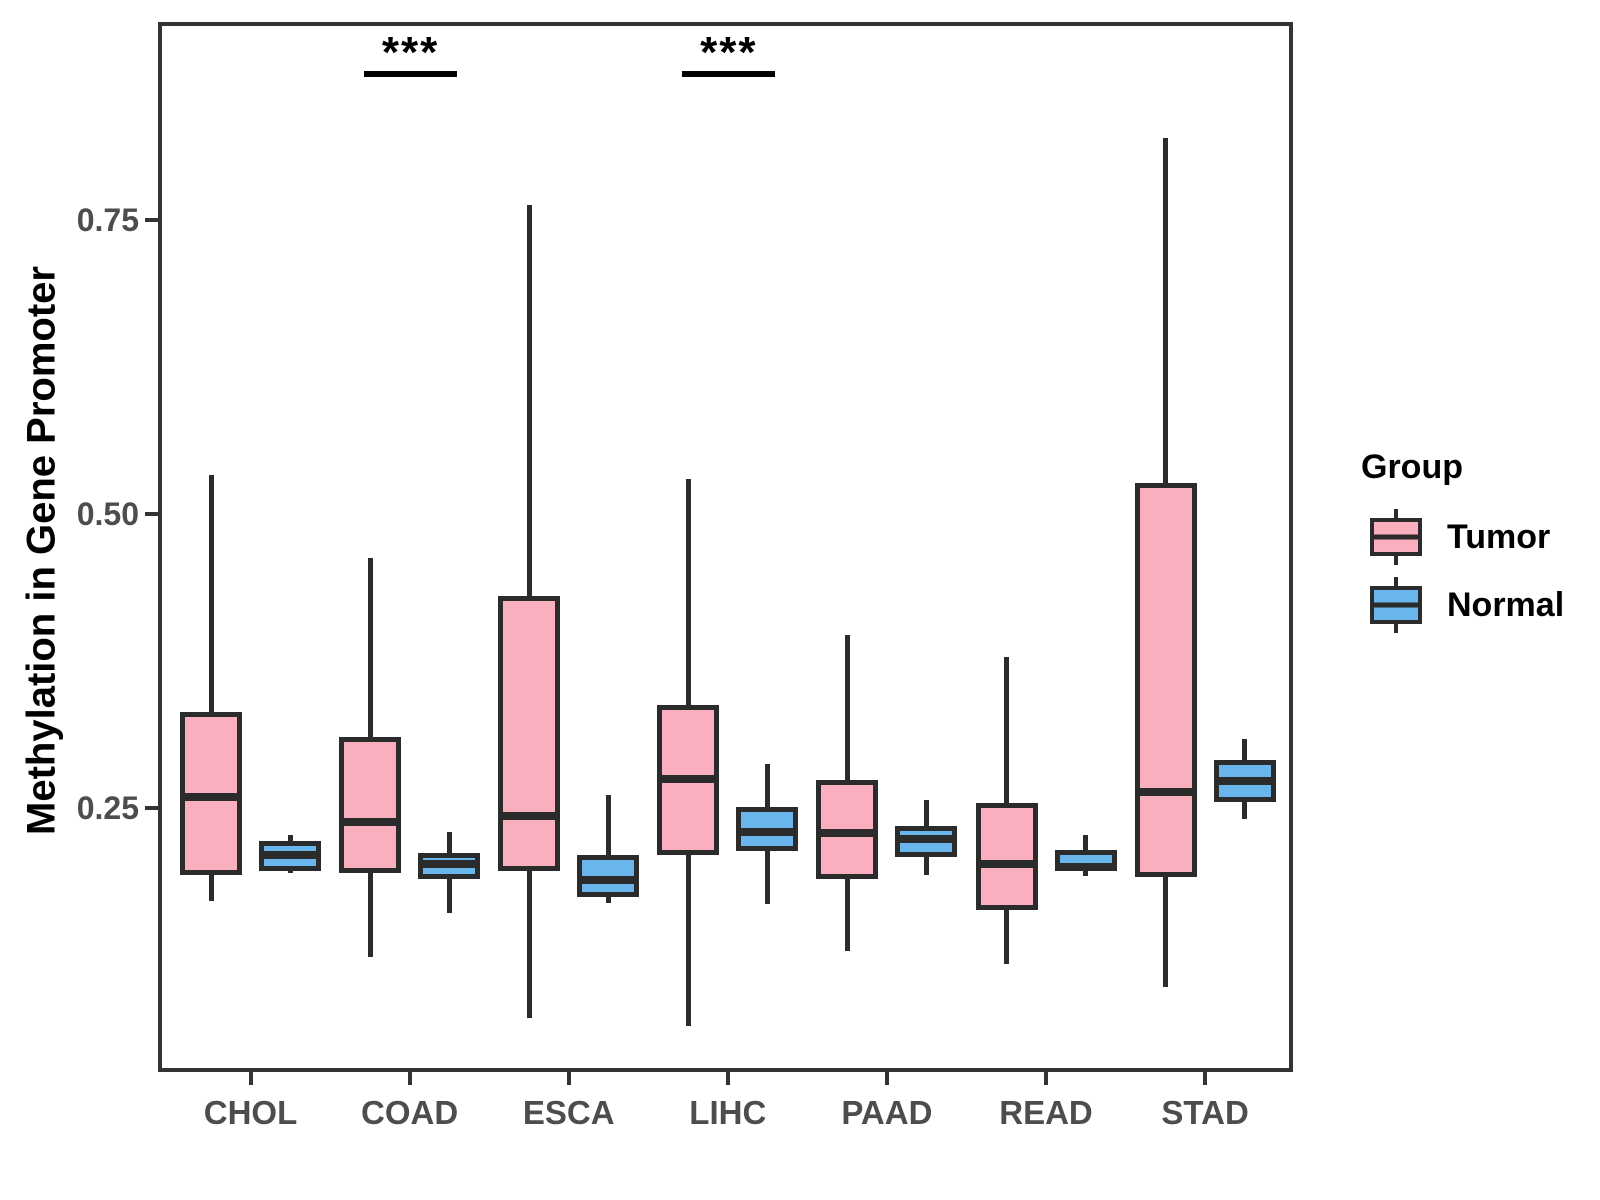 The height and width of the screenshot is (1200, 1600). What do you see at coordinates (411, 74) in the screenshot?
I see `significance-bar-COAD` at bounding box center [411, 74].